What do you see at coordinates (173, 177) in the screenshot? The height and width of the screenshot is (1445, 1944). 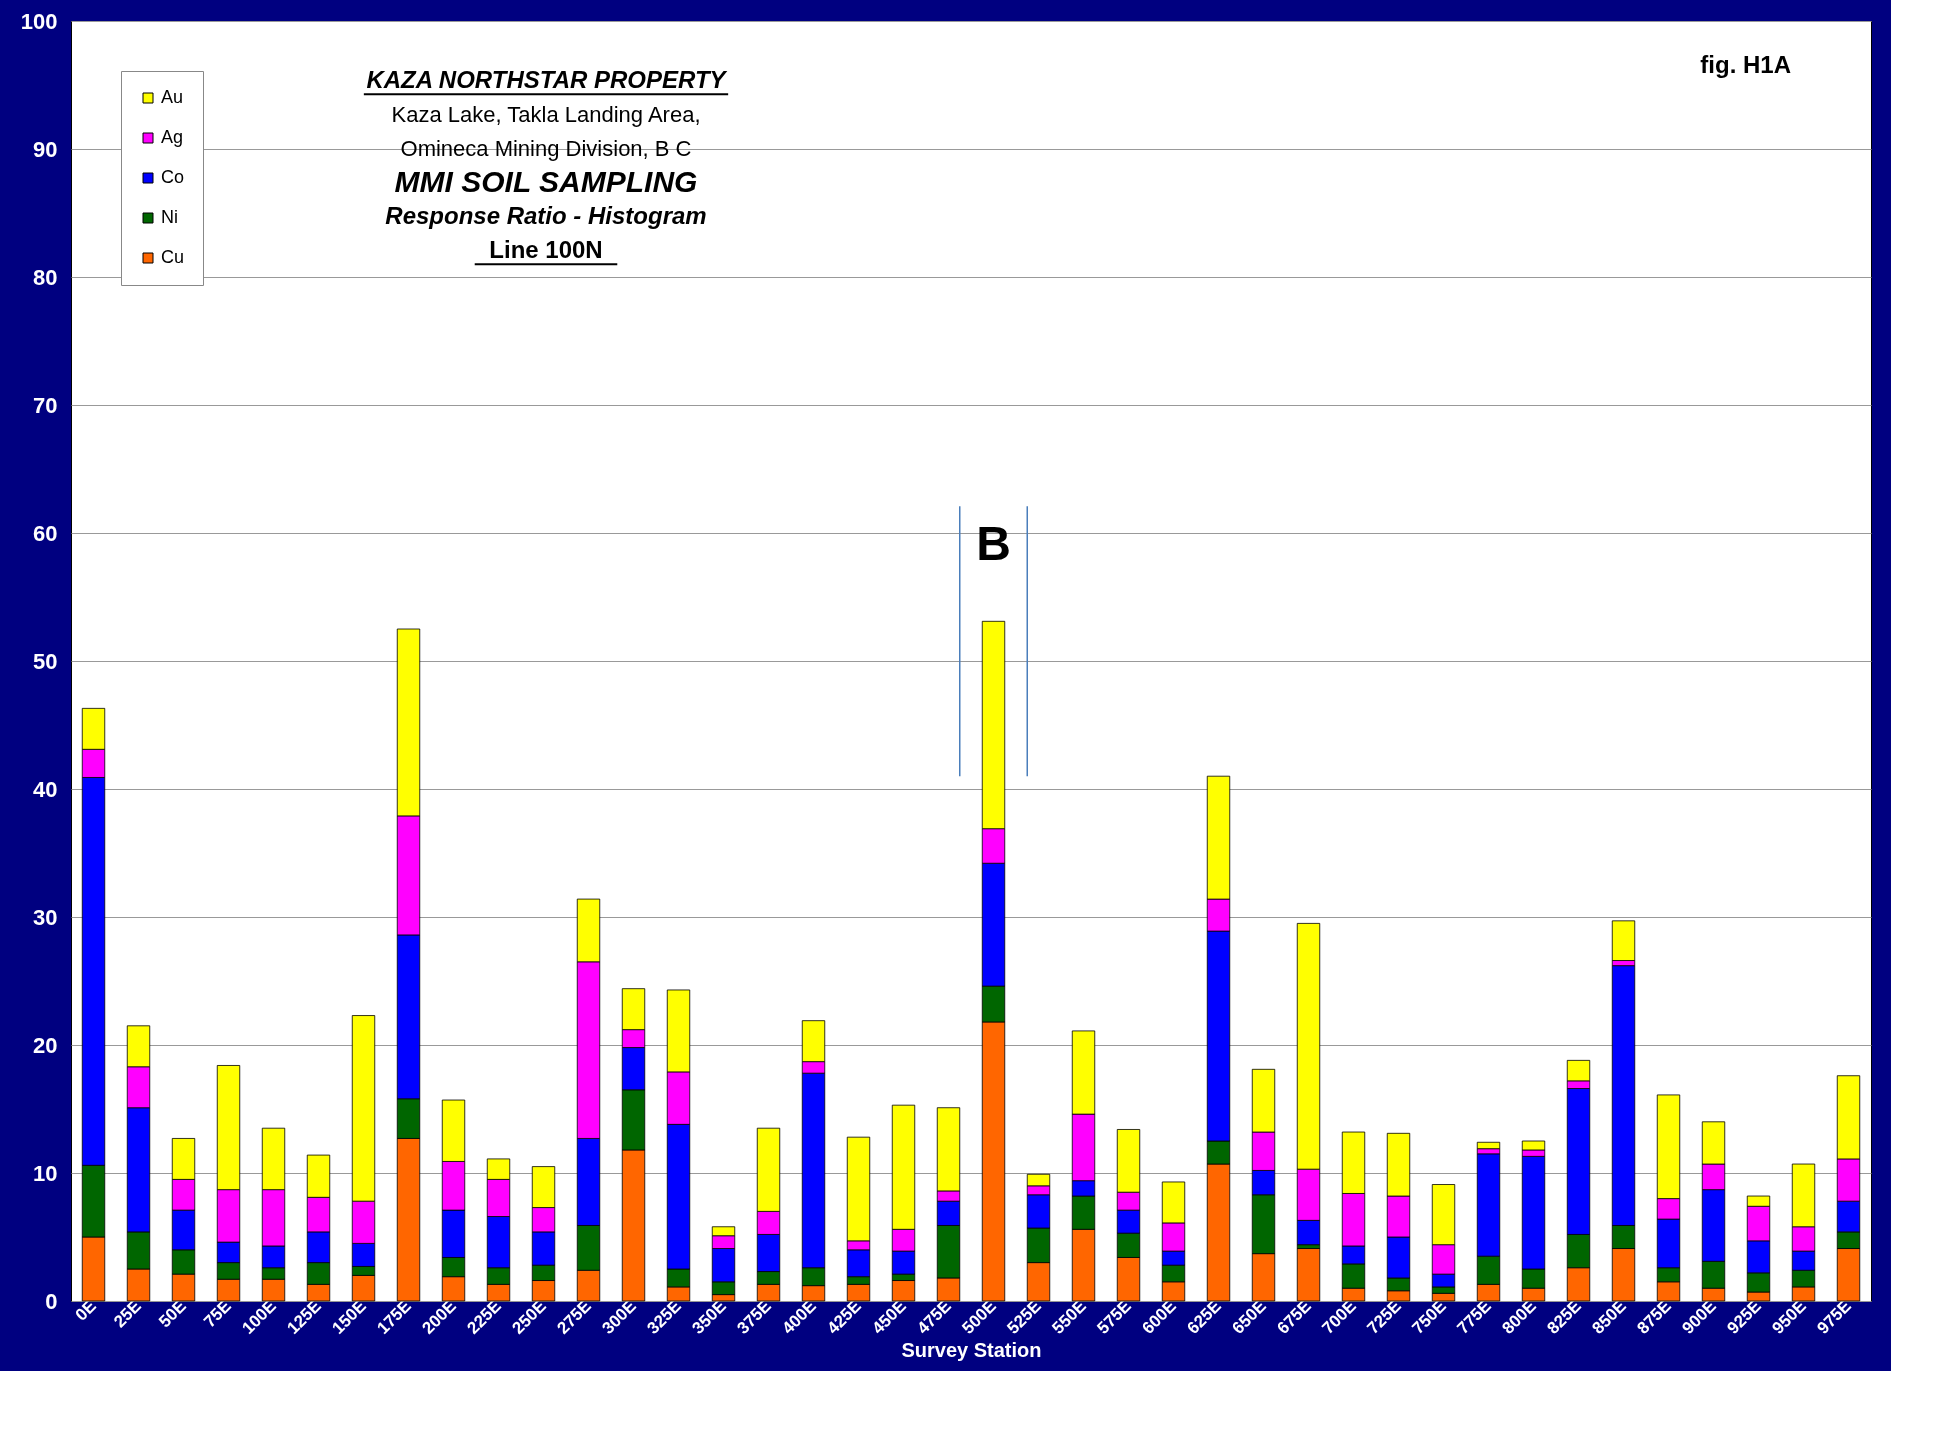 I see `legend-label: Co` at bounding box center [173, 177].